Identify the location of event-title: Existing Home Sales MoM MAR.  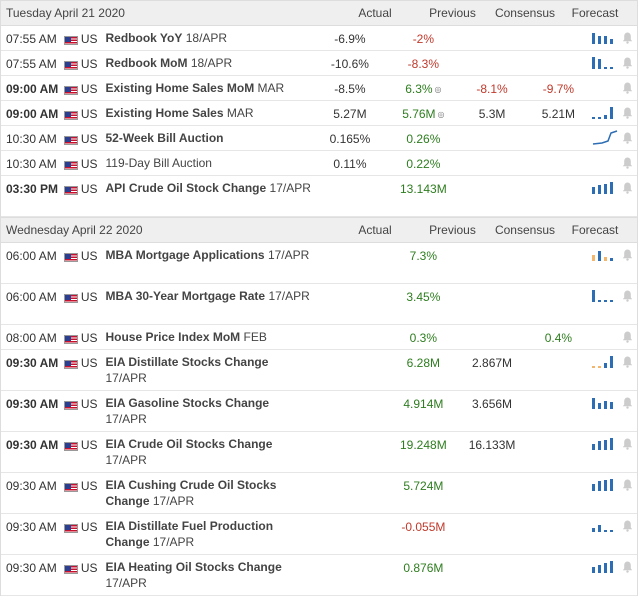
(208, 88).